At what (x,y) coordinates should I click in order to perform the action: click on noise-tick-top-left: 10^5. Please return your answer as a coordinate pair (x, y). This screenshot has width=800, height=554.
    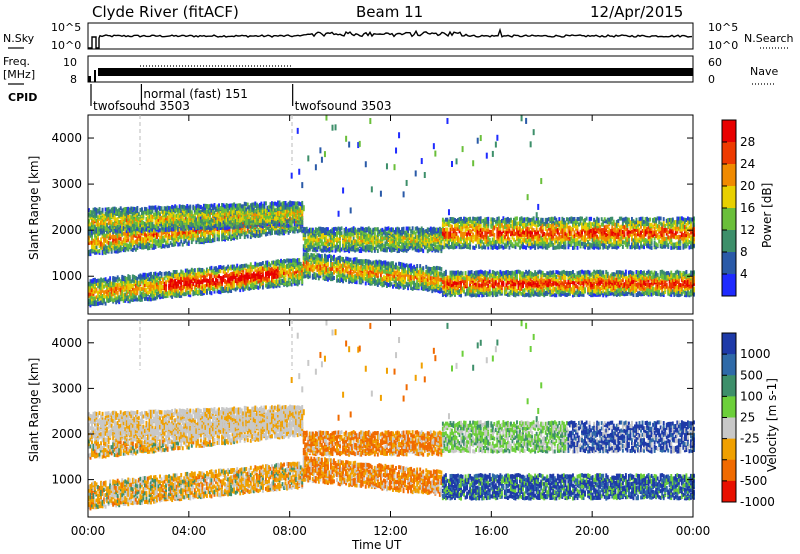
    Looking at the image, I should click on (66, 27).